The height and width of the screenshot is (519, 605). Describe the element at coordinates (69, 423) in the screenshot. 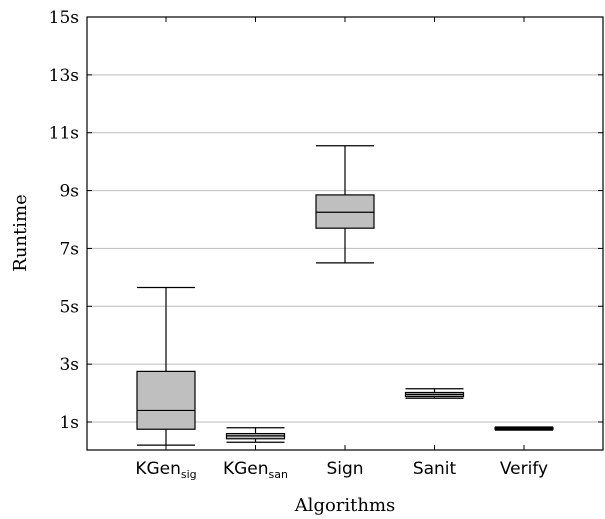

I see `y-tick-label: 1s` at that location.